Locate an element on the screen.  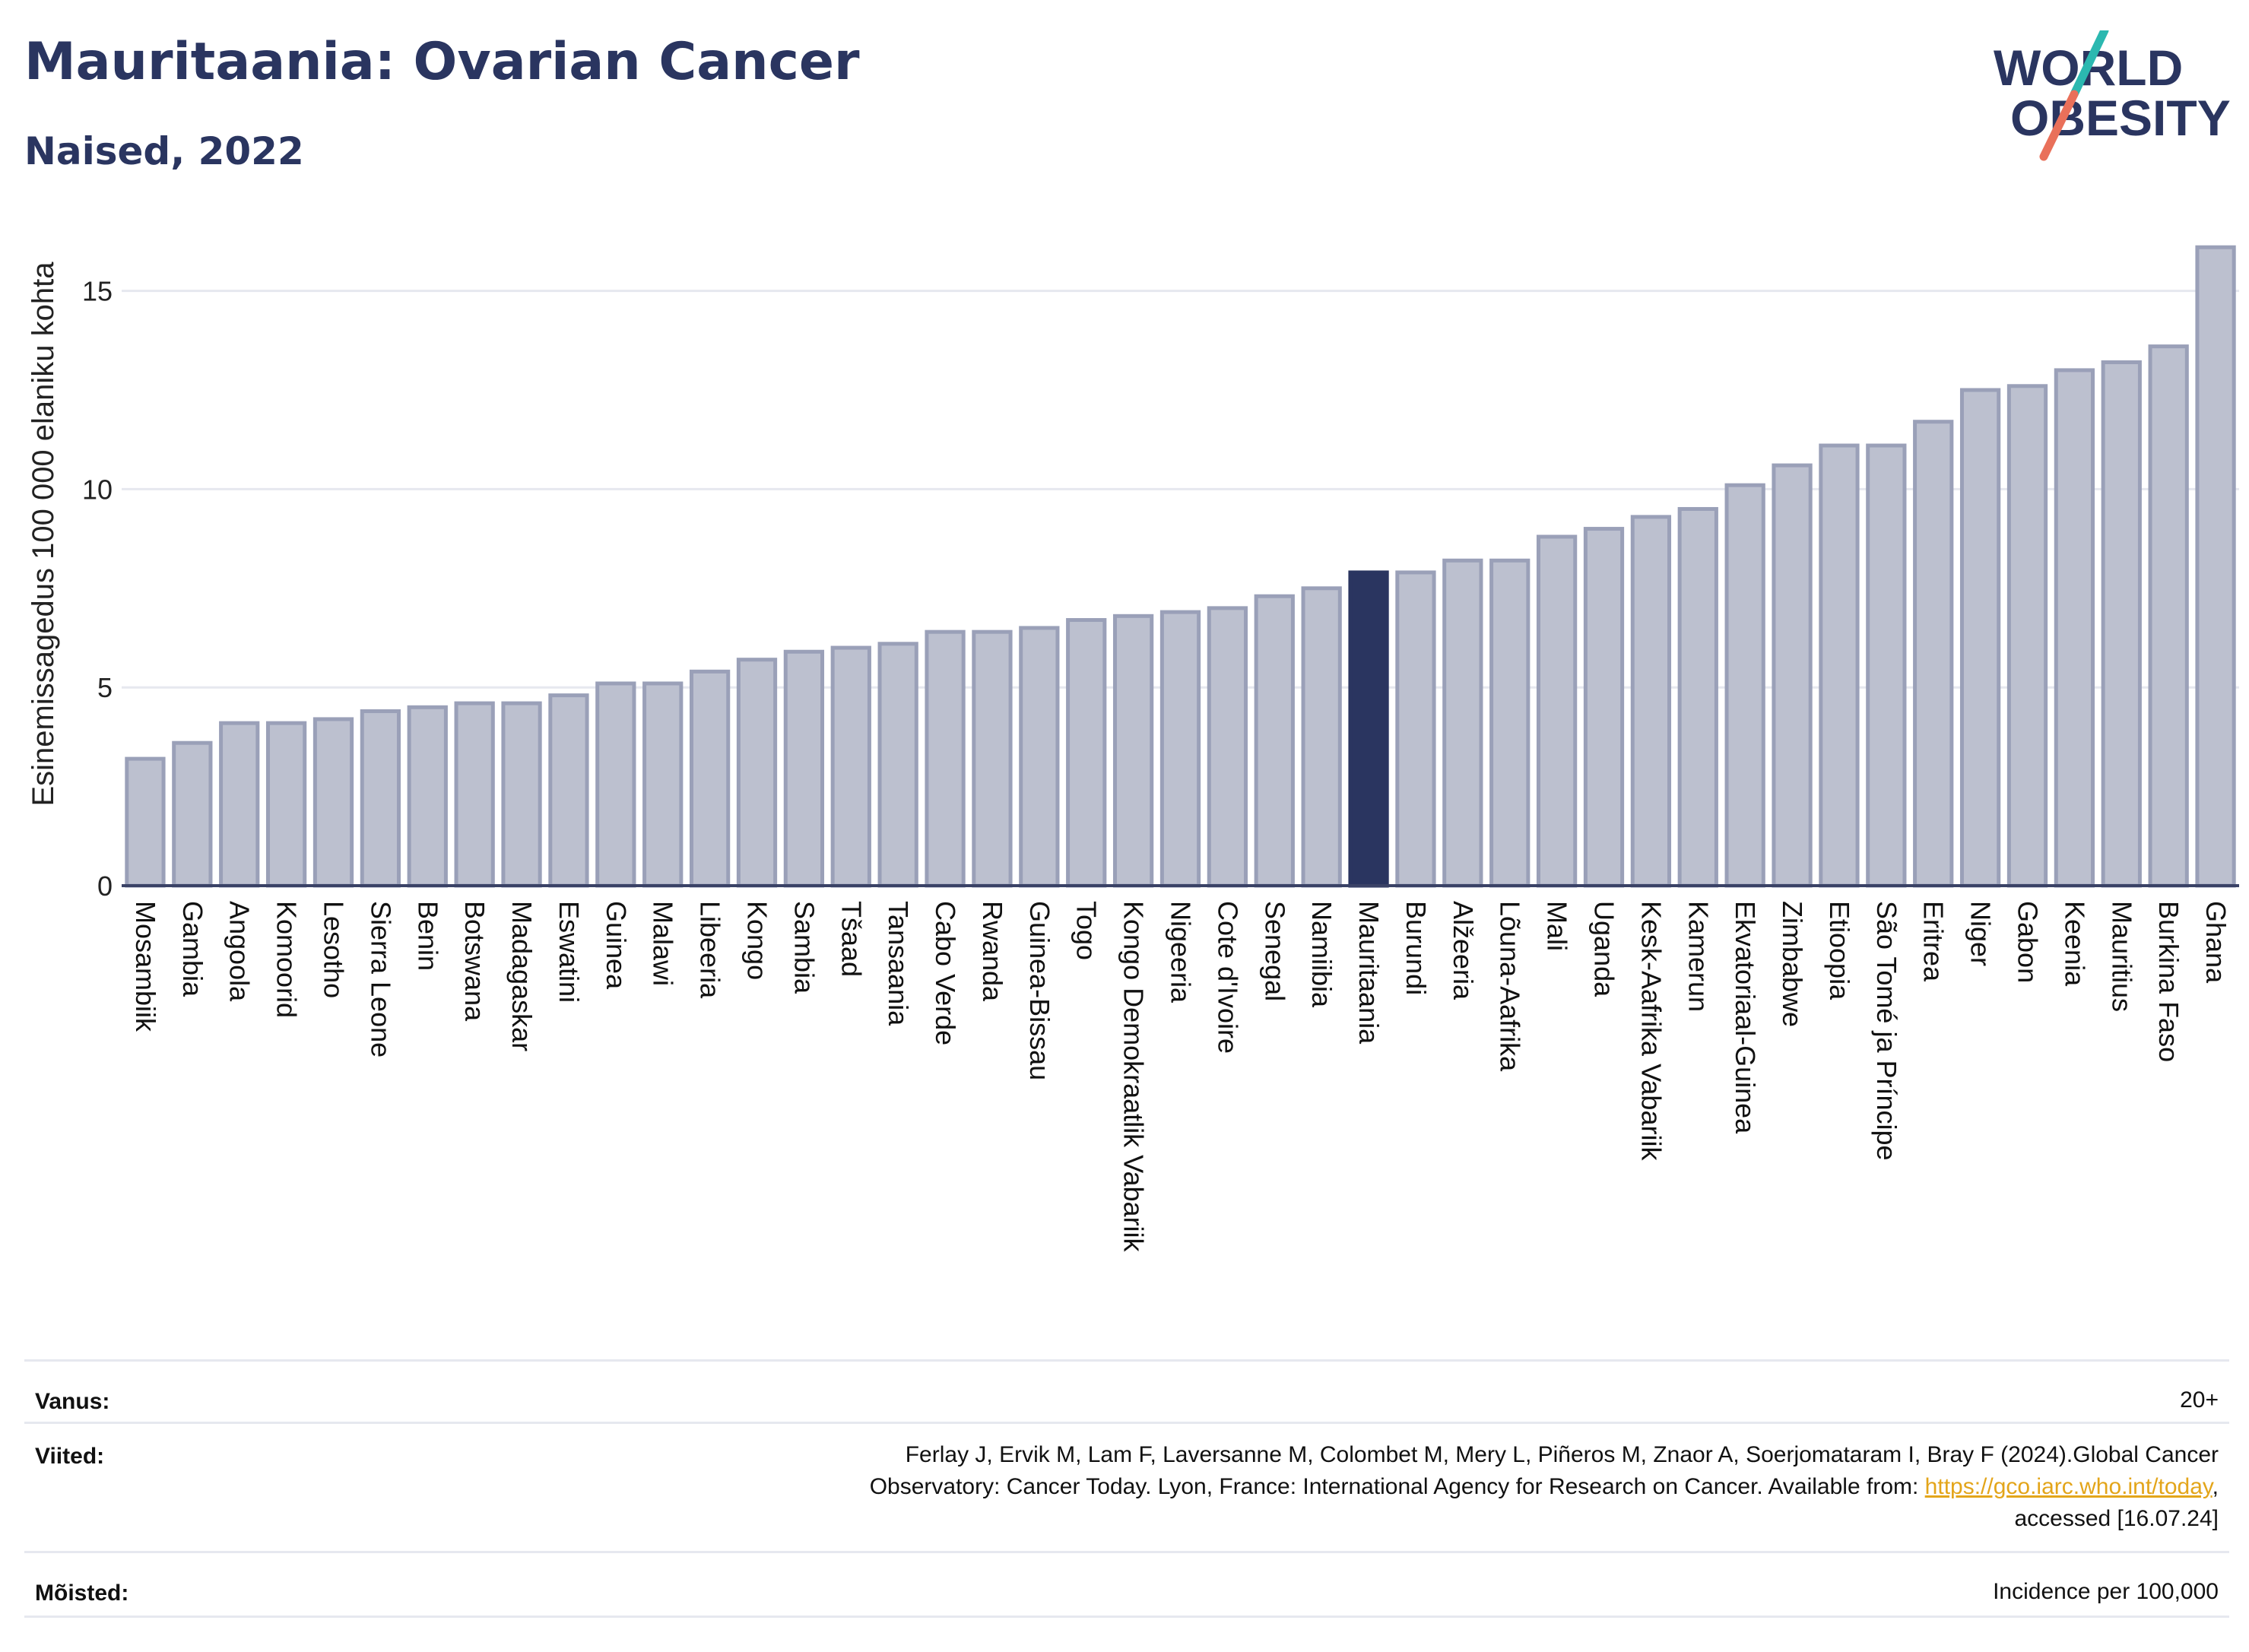
y-tick-label: 5 is located at coordinates (105, 687).